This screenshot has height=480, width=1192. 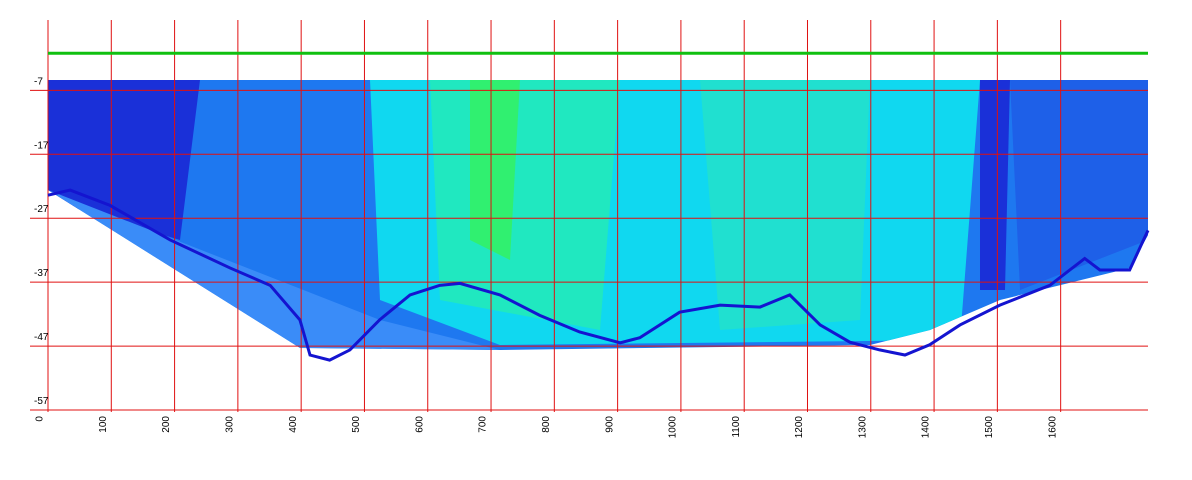 I want to click on y-tick-label: -27, so click(x=41, y=209).